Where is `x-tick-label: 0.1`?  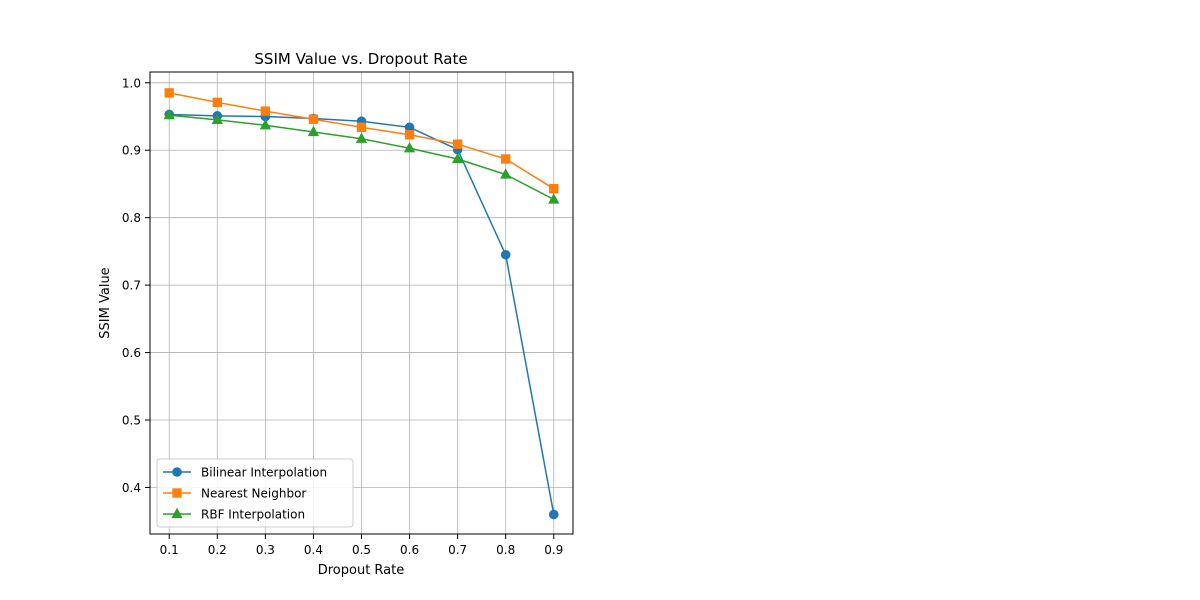
x-tick-label: 0.1 is located at coordinates (169, 550).